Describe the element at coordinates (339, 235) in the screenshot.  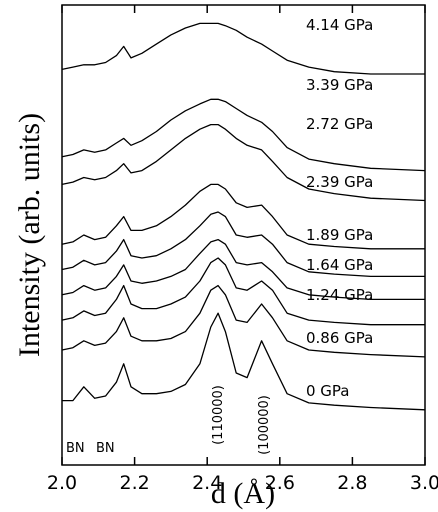
I see `series-label: 1.89 GPa` at that location.